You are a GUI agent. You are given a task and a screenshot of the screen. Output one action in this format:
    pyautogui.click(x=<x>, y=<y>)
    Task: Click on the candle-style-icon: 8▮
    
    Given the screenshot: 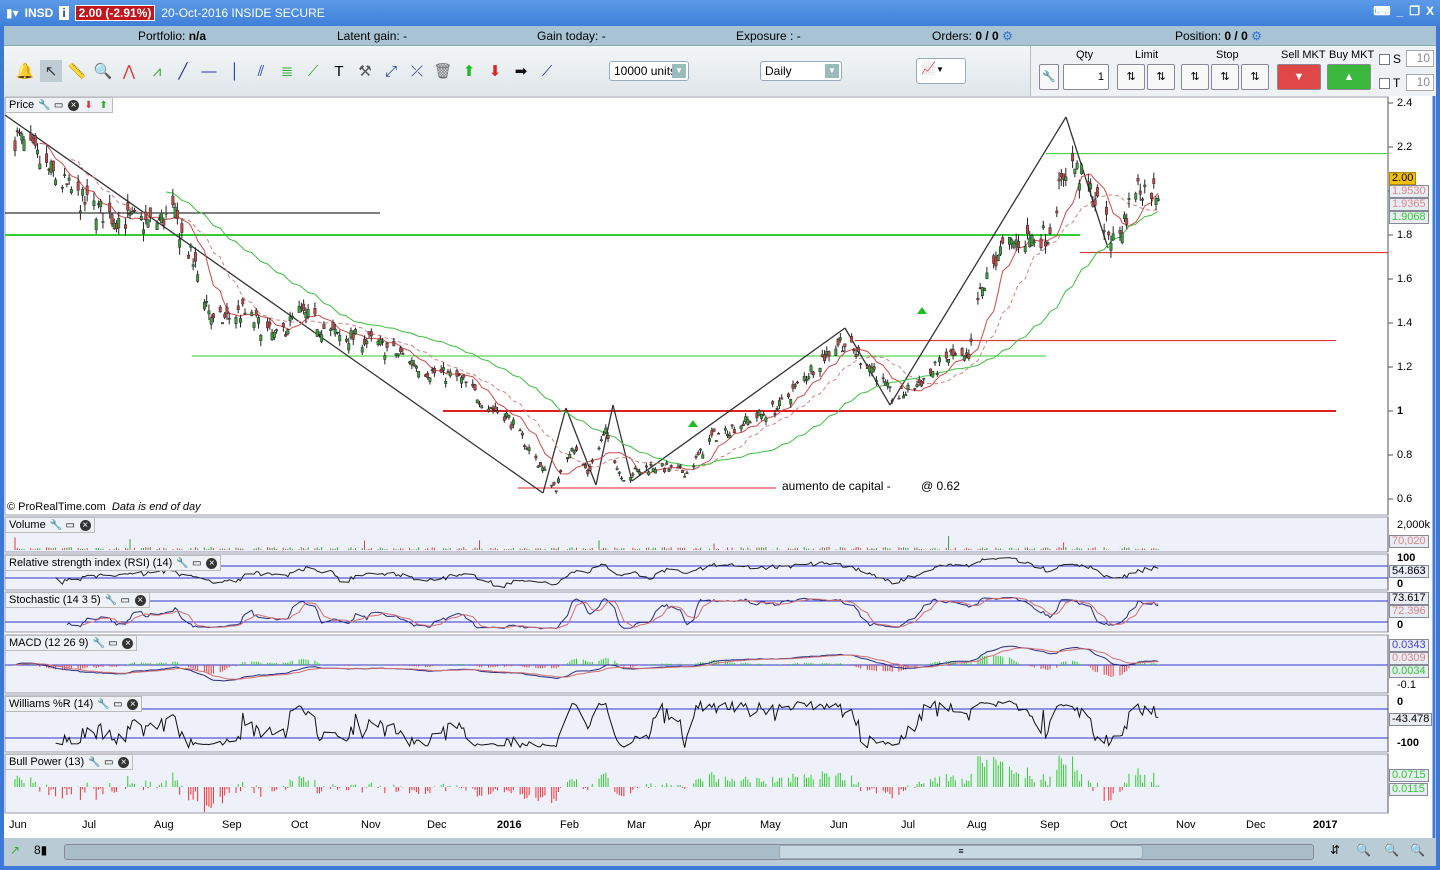 What is the action you would take?
    pyautogui.click(x=41, y=850)
    